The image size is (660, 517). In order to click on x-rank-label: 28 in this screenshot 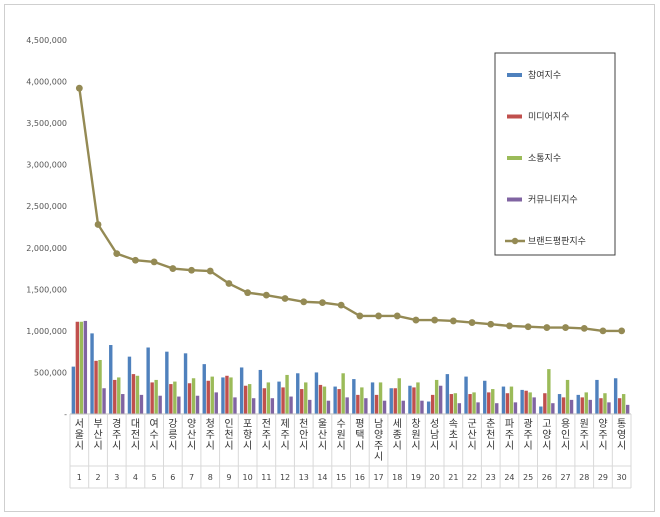, I will do `click(584, 477)`.